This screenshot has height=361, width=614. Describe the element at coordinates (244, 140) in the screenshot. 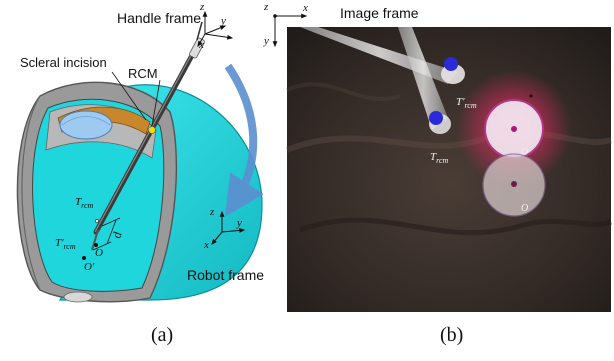

I see `rotation-arrow` at that location.